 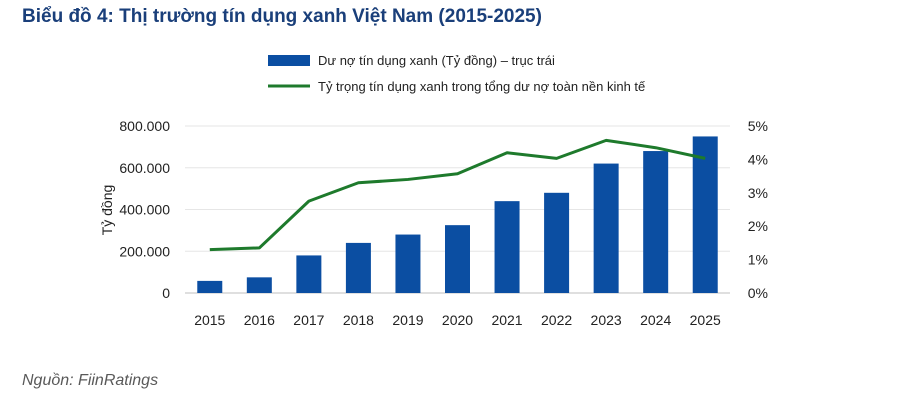 What do you see at coordinates (166, 293) in the screenshot?
I see `left-tick-label: 0` at bounding box center [166, 293].